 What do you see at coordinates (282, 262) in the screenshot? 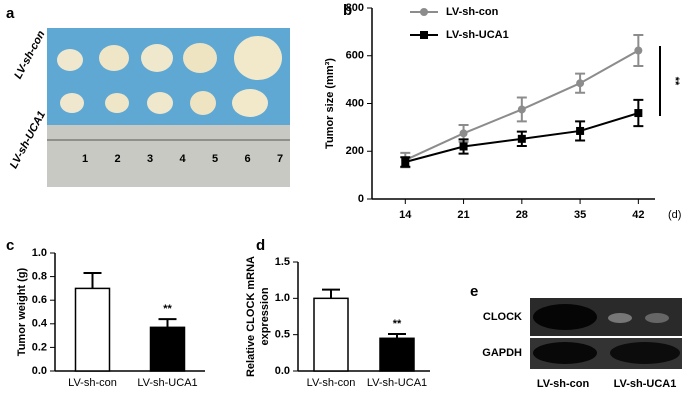
I see `y-tick-label: 1.5` at bounding box center [282, 262].